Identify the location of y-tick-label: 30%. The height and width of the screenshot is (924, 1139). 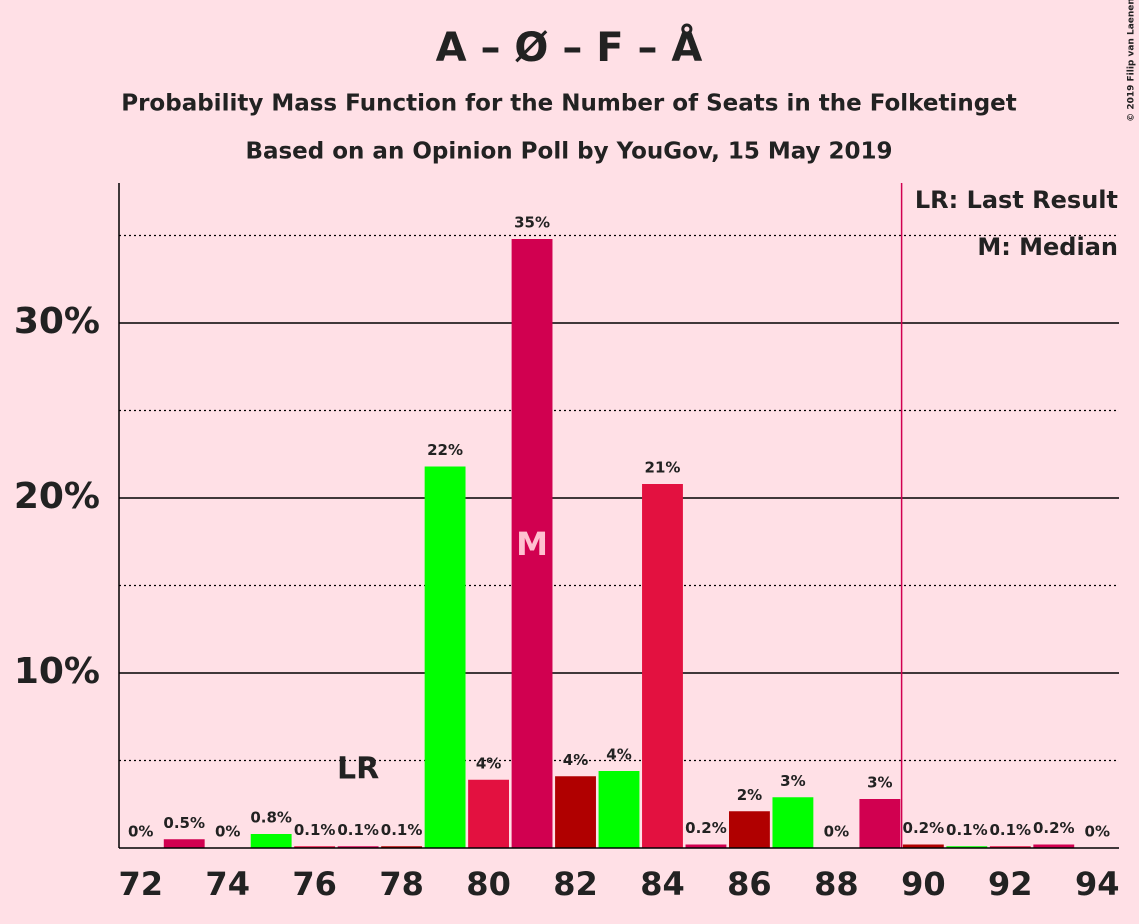
(57, 321).